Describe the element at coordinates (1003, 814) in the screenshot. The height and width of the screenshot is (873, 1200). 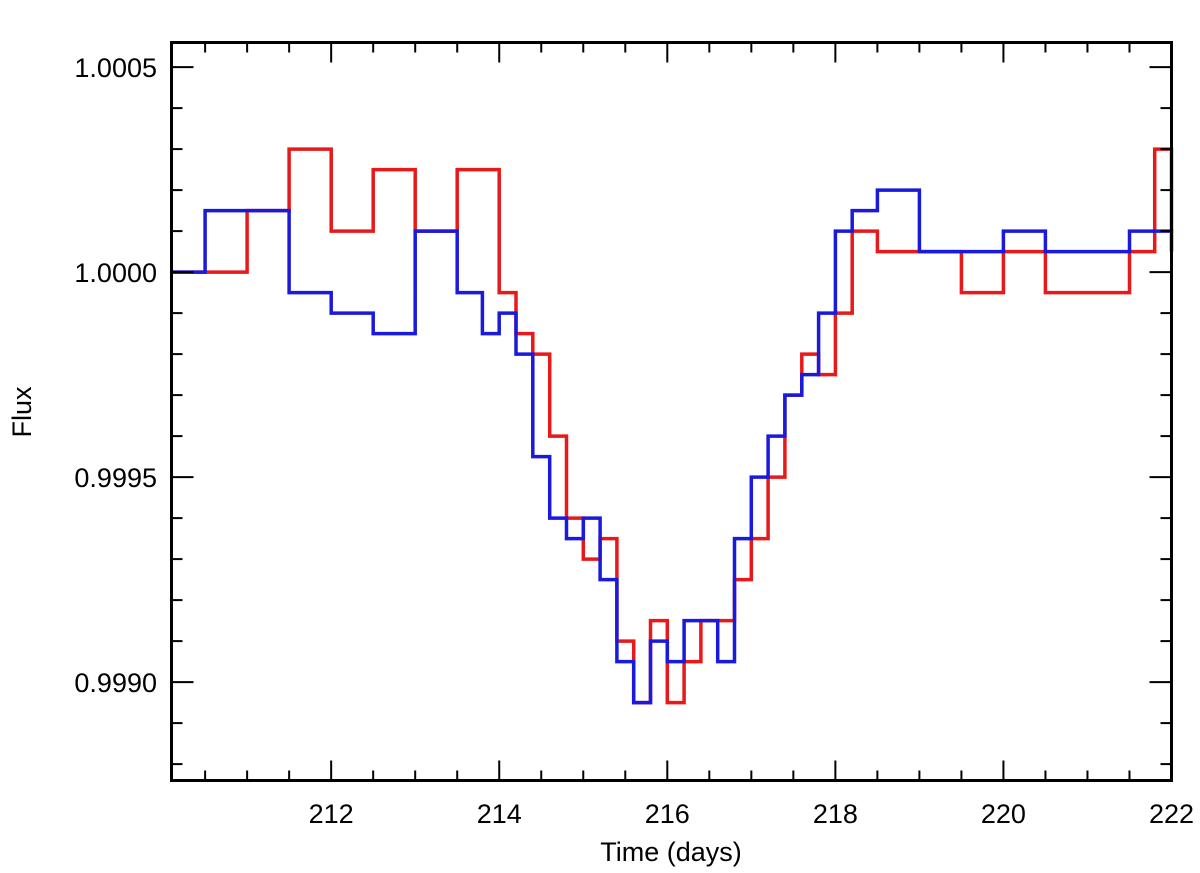
I see `x-tick-label: 220` at that location.